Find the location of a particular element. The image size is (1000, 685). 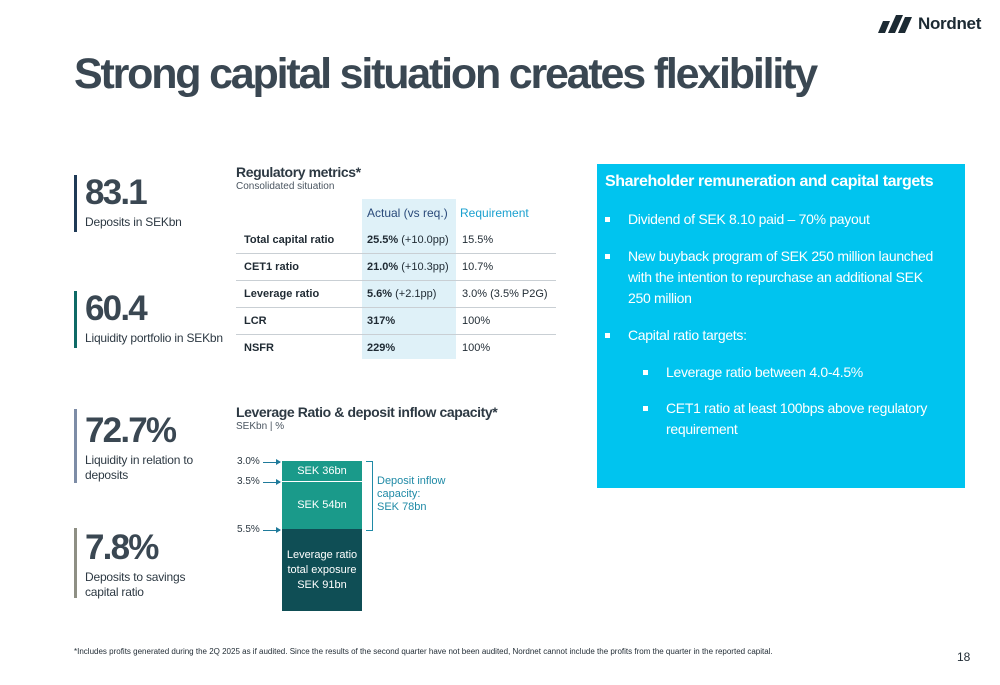

table-row: CET1 ratio 21.0% (+10.3pp) 10.7% is located at coordinates (396, 267).